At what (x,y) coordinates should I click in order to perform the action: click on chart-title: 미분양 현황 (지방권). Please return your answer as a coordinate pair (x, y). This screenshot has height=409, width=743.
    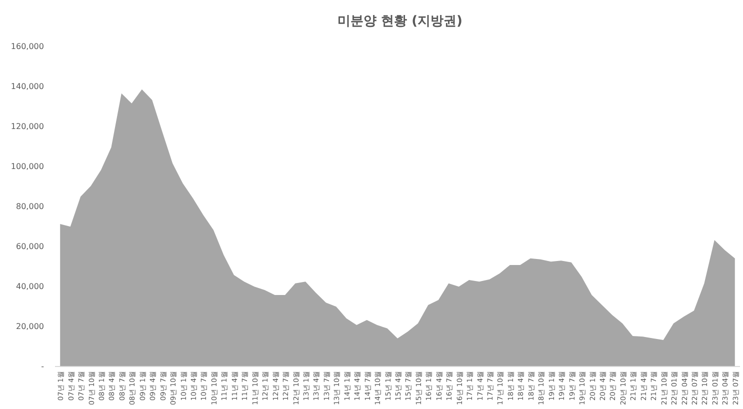
    Looking at the image, I should click on (400, 21).